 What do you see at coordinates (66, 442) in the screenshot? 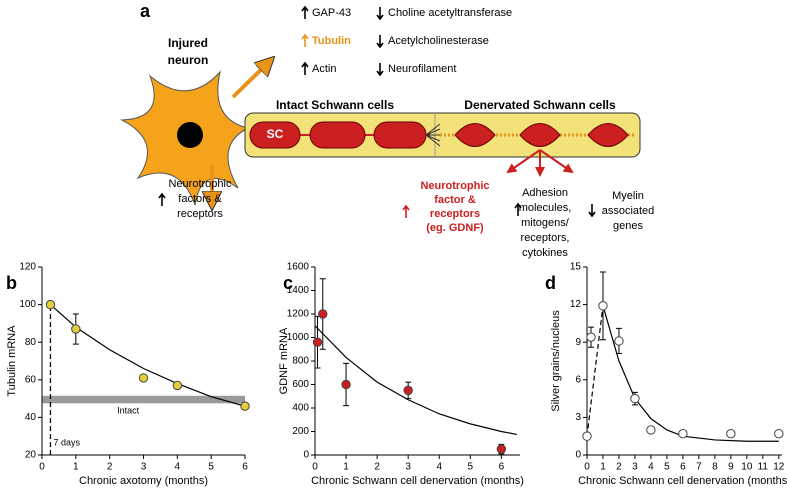
I see `annotation: 7 days` at bounding box center [66, 442].